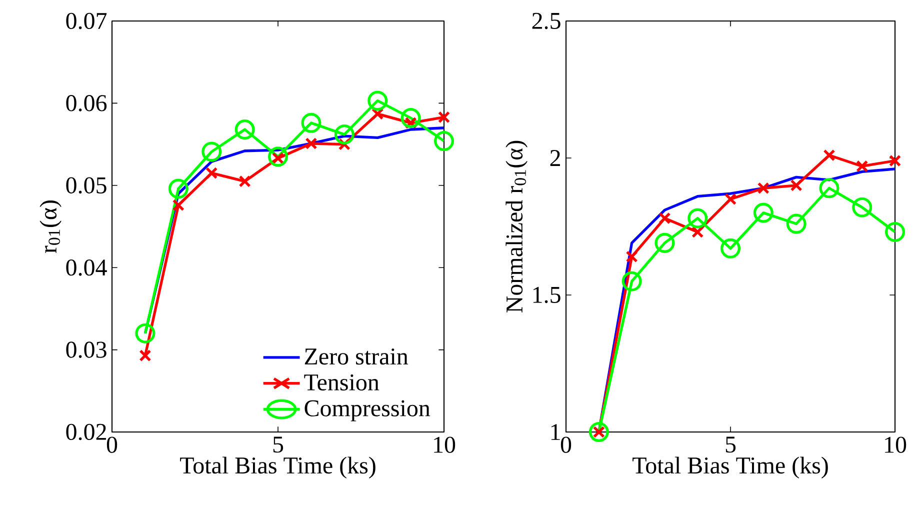 Image resolution: width=916 pixels, height=511 pixels. Describe the element at coordinates (546, 21) in the screenshot. I see `y-tick-label: 2.5` at that location.